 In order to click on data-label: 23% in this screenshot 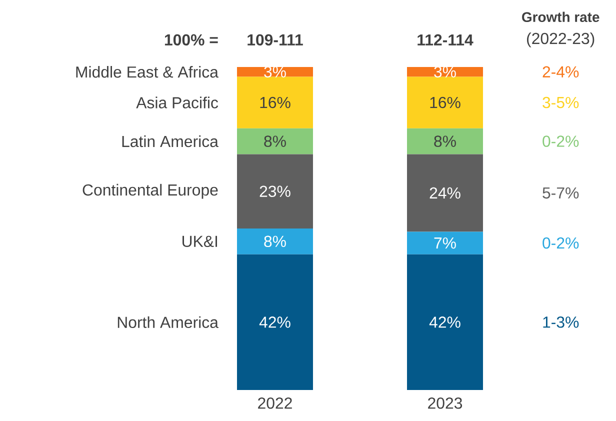, I will do `click(275, 191)`.